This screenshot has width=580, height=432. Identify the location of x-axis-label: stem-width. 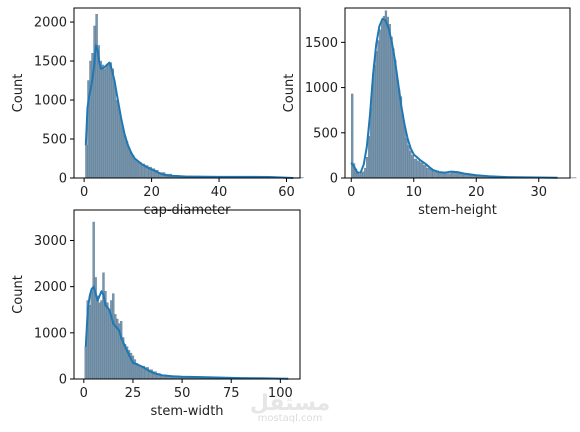
(186, 411).